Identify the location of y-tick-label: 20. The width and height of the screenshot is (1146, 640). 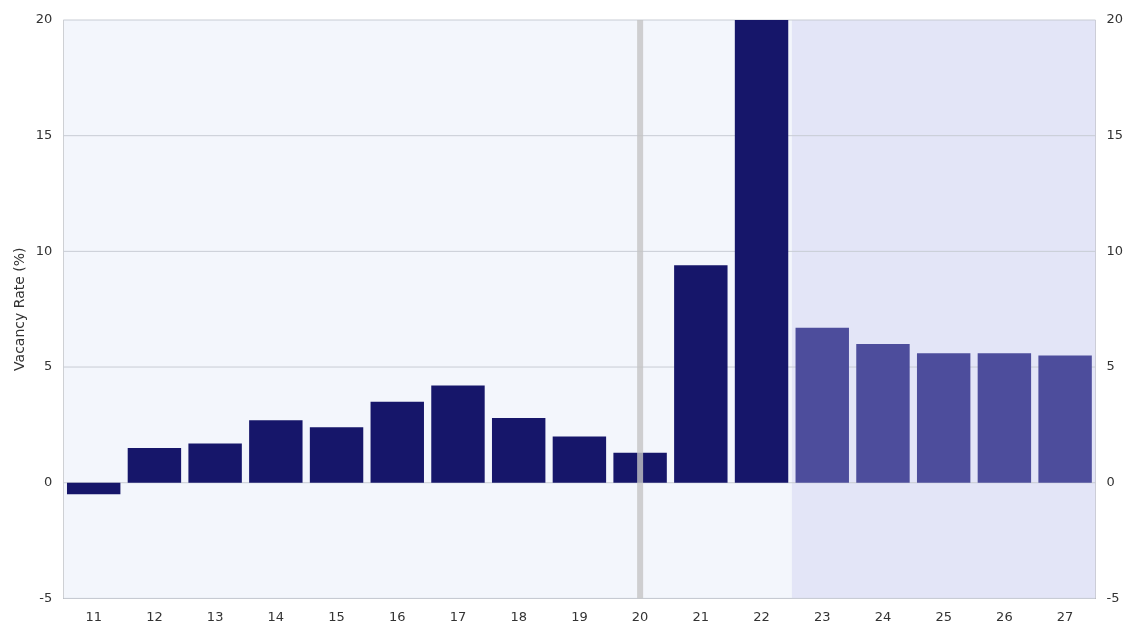
(44, 19).